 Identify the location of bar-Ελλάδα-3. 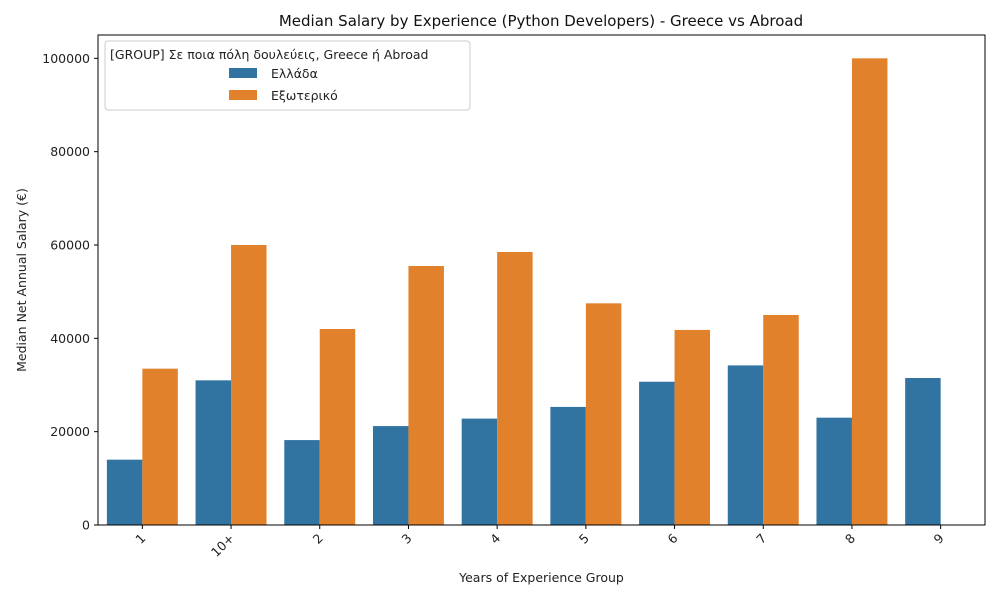
(390, 475).